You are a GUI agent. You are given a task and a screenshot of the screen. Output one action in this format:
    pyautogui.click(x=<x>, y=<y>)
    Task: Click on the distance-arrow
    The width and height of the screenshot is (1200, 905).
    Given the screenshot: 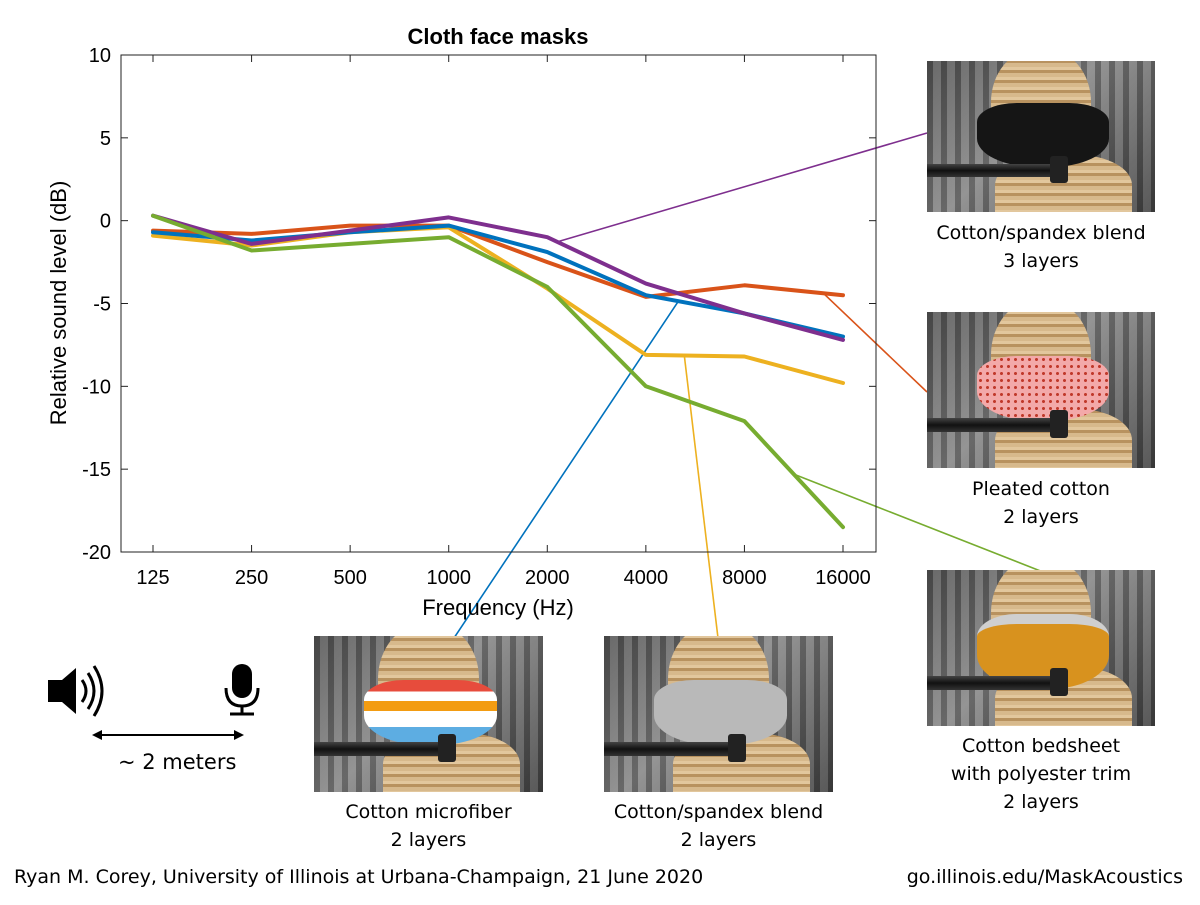 What is the action you would take?
    pyautogui.click(x=168, y=735)
    